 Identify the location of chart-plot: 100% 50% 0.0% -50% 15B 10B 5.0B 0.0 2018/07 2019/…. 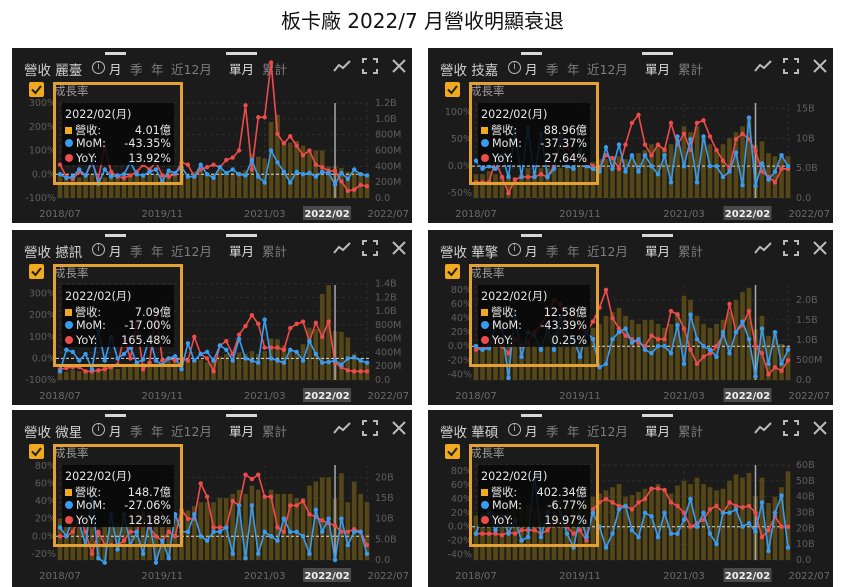
(630, 135).